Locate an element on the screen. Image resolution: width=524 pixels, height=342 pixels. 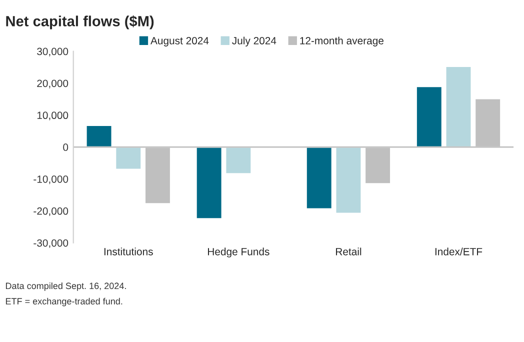
legend-label: 12-month average is located at coordinates (342, 41).